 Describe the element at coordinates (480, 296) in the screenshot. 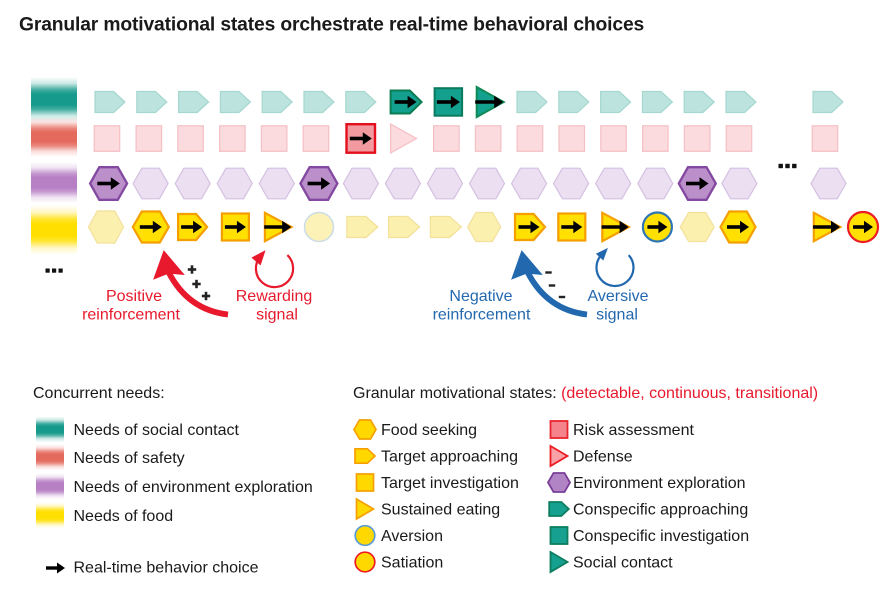

I see `svg-text: Negative` at that location.